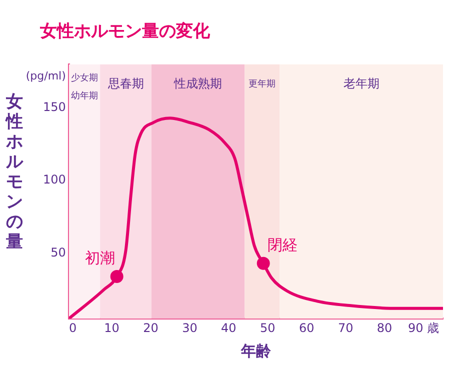 The width and height of the screenshot is (450, 369). I want to click on x-tick-label: 70, so click(346, 327).